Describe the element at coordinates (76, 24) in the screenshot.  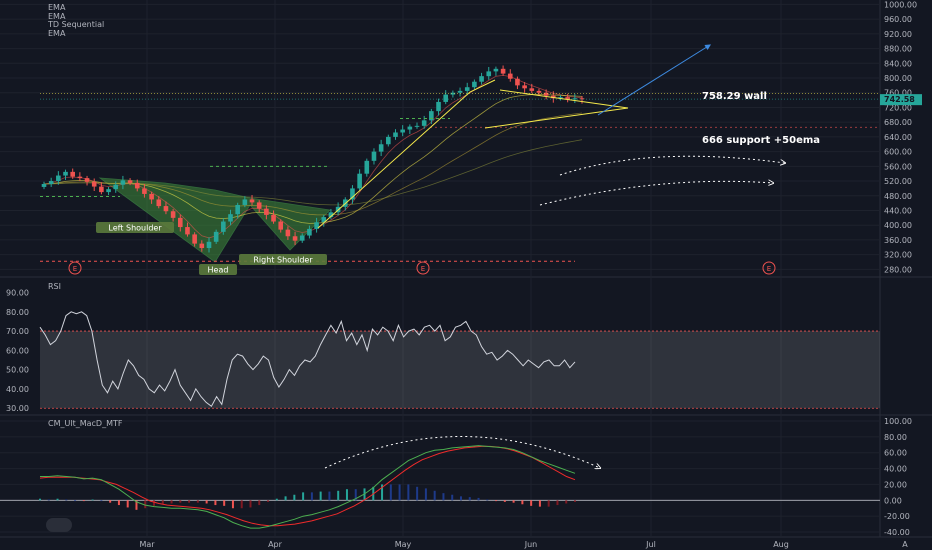
I see `legend-item: TD Sequential` at that location.